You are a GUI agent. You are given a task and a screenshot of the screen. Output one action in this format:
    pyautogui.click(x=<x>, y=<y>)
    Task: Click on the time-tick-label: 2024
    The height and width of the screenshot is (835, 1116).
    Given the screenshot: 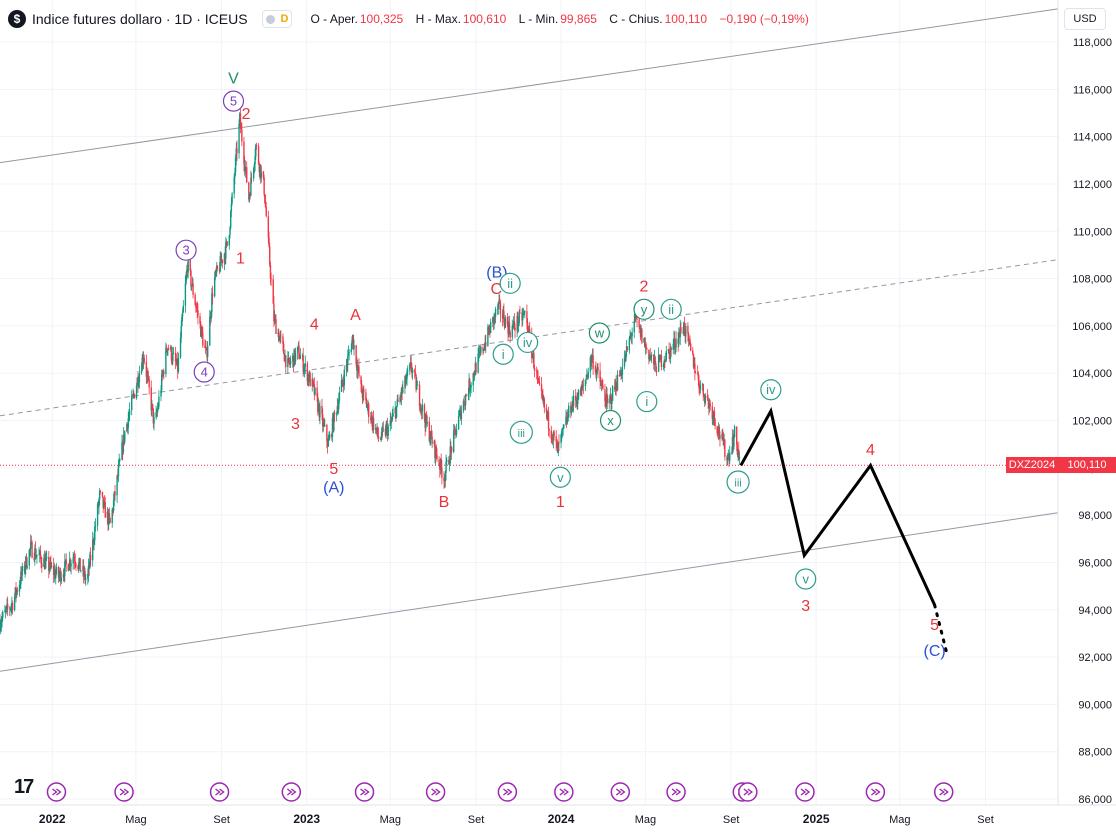 What is the action you would take?
    pyautogui.click(x=561, y=819)
    